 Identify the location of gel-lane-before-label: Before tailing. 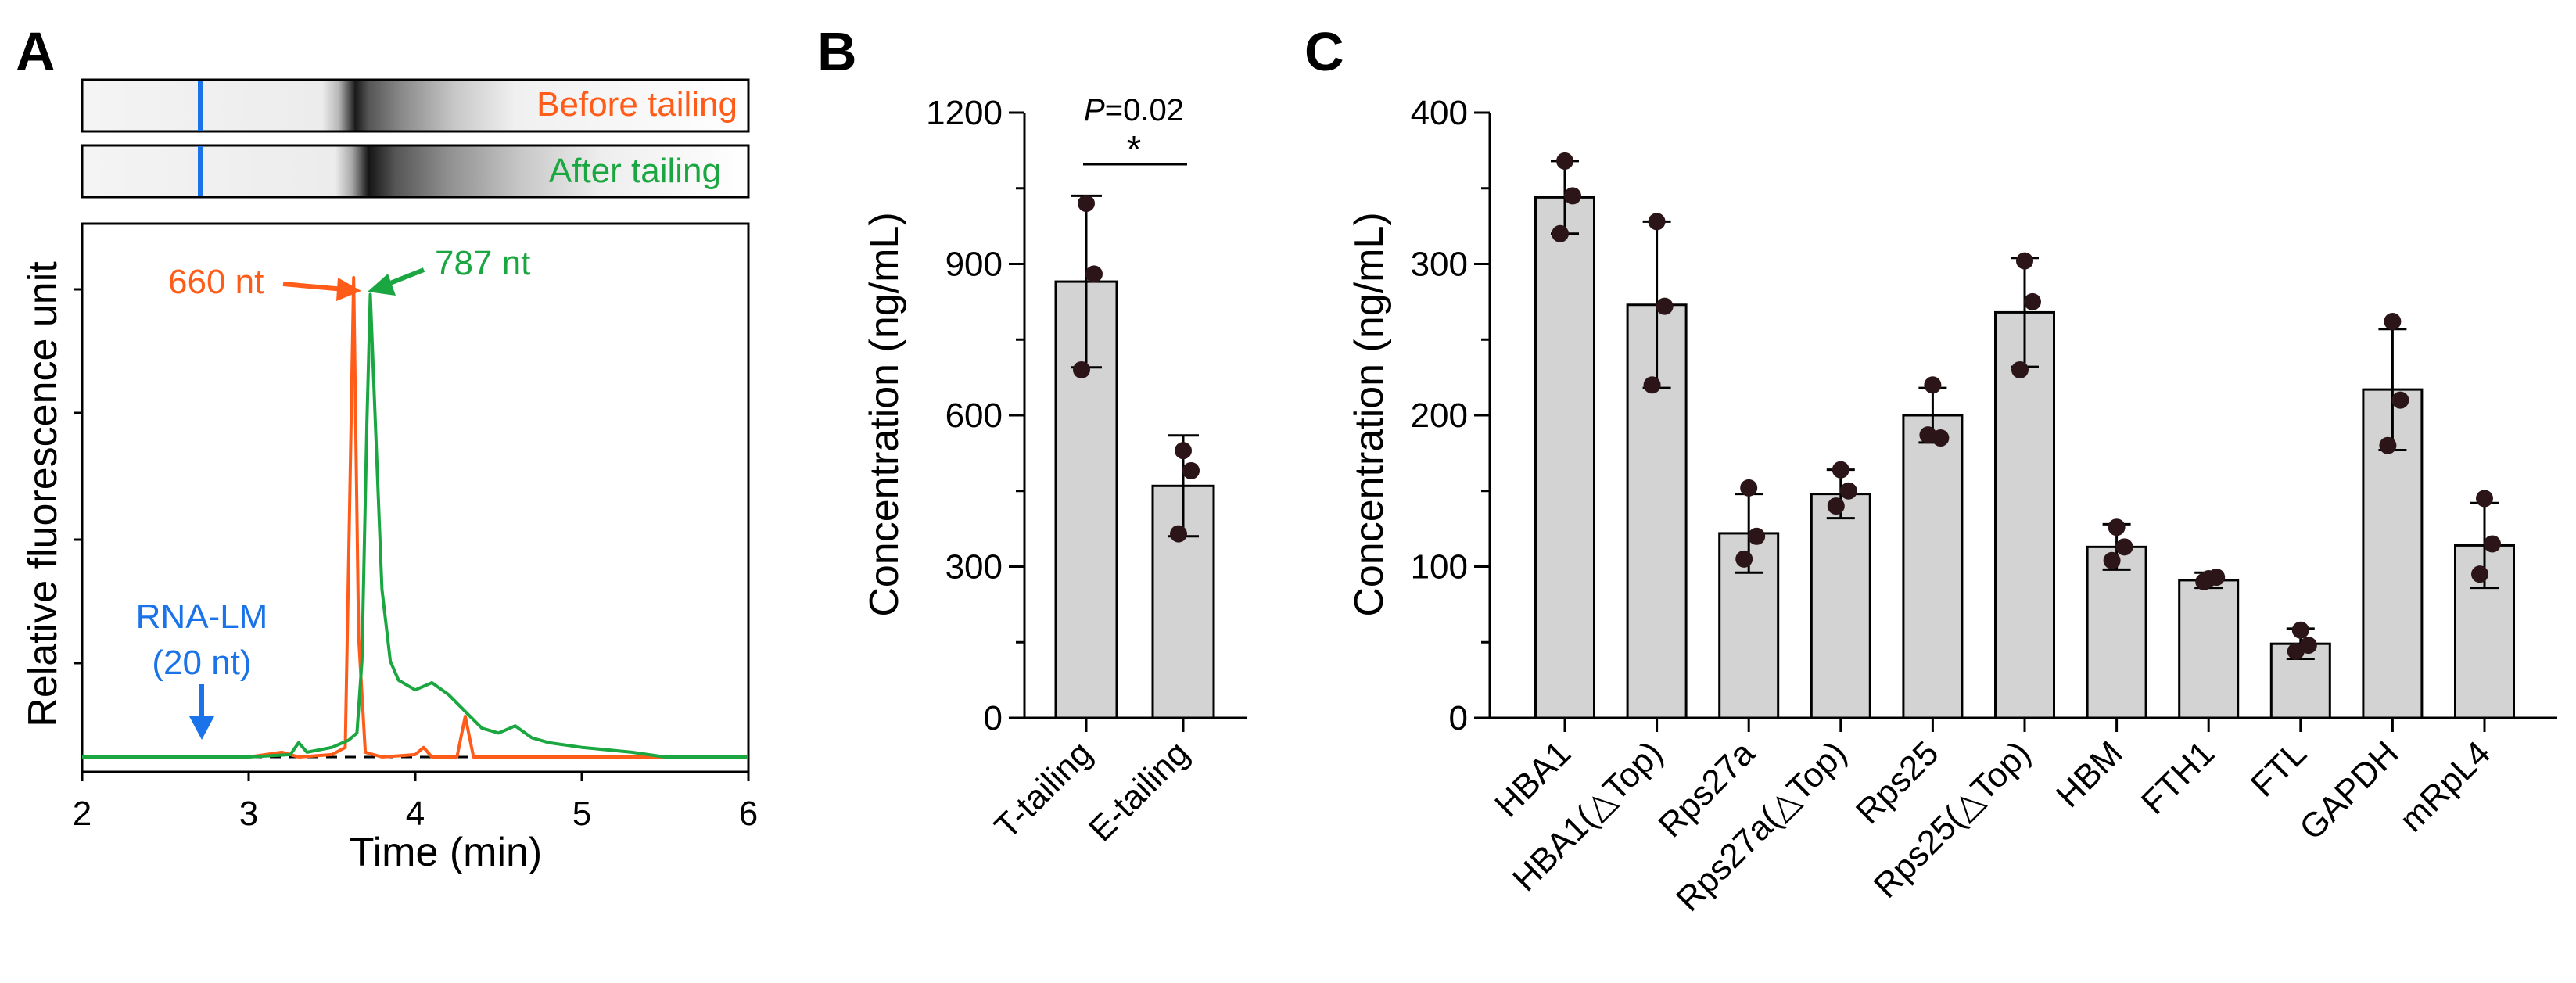
(636, 104).